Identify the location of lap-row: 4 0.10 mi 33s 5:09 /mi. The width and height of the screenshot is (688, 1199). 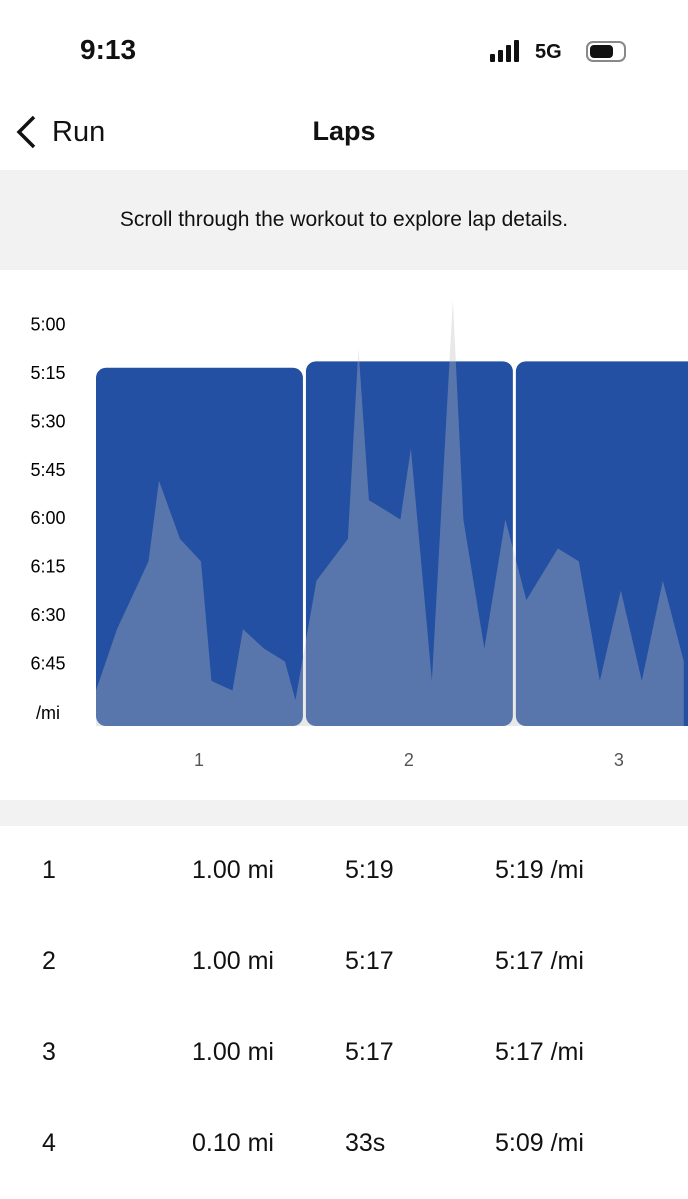
(344, 1144).